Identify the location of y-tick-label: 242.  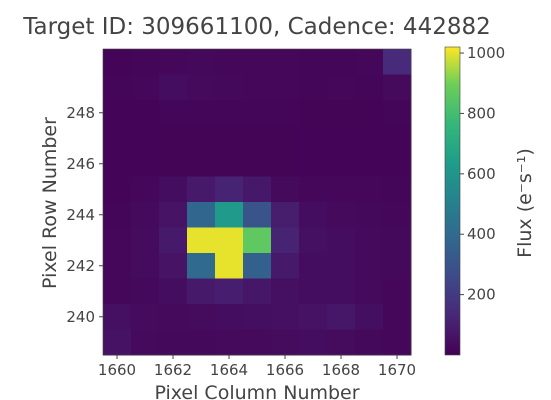
(80, 266).